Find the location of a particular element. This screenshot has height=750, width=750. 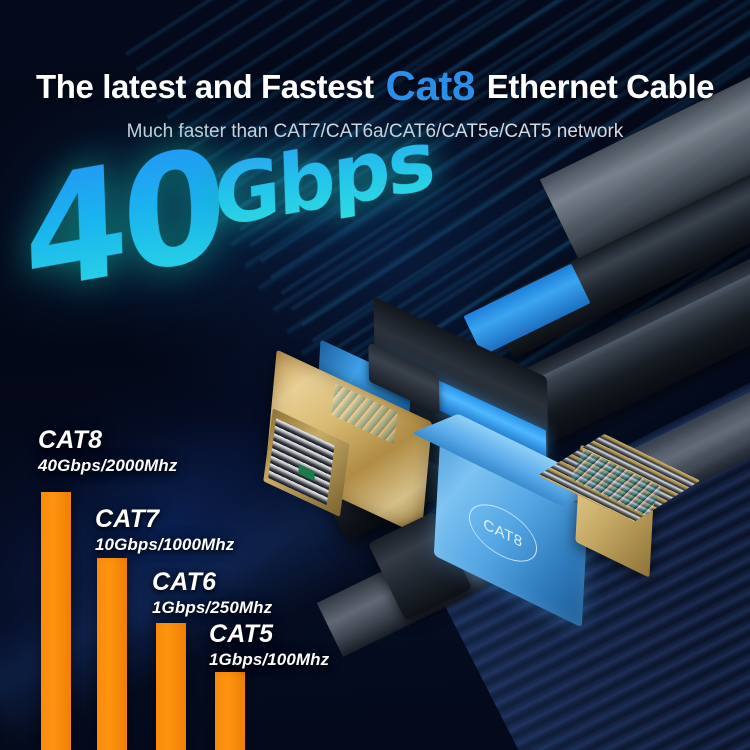

bar-label-cat8-spec: 40Gbps/2000Mhz is located at coordinates (108, 465).